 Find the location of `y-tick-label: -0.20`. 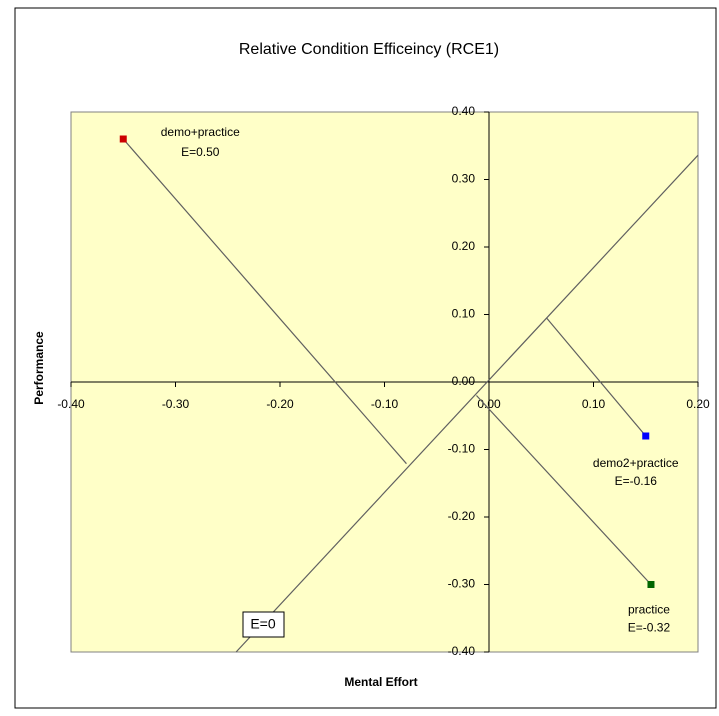

y-tick-label: -0.20 is located at coordinates (462, 516).